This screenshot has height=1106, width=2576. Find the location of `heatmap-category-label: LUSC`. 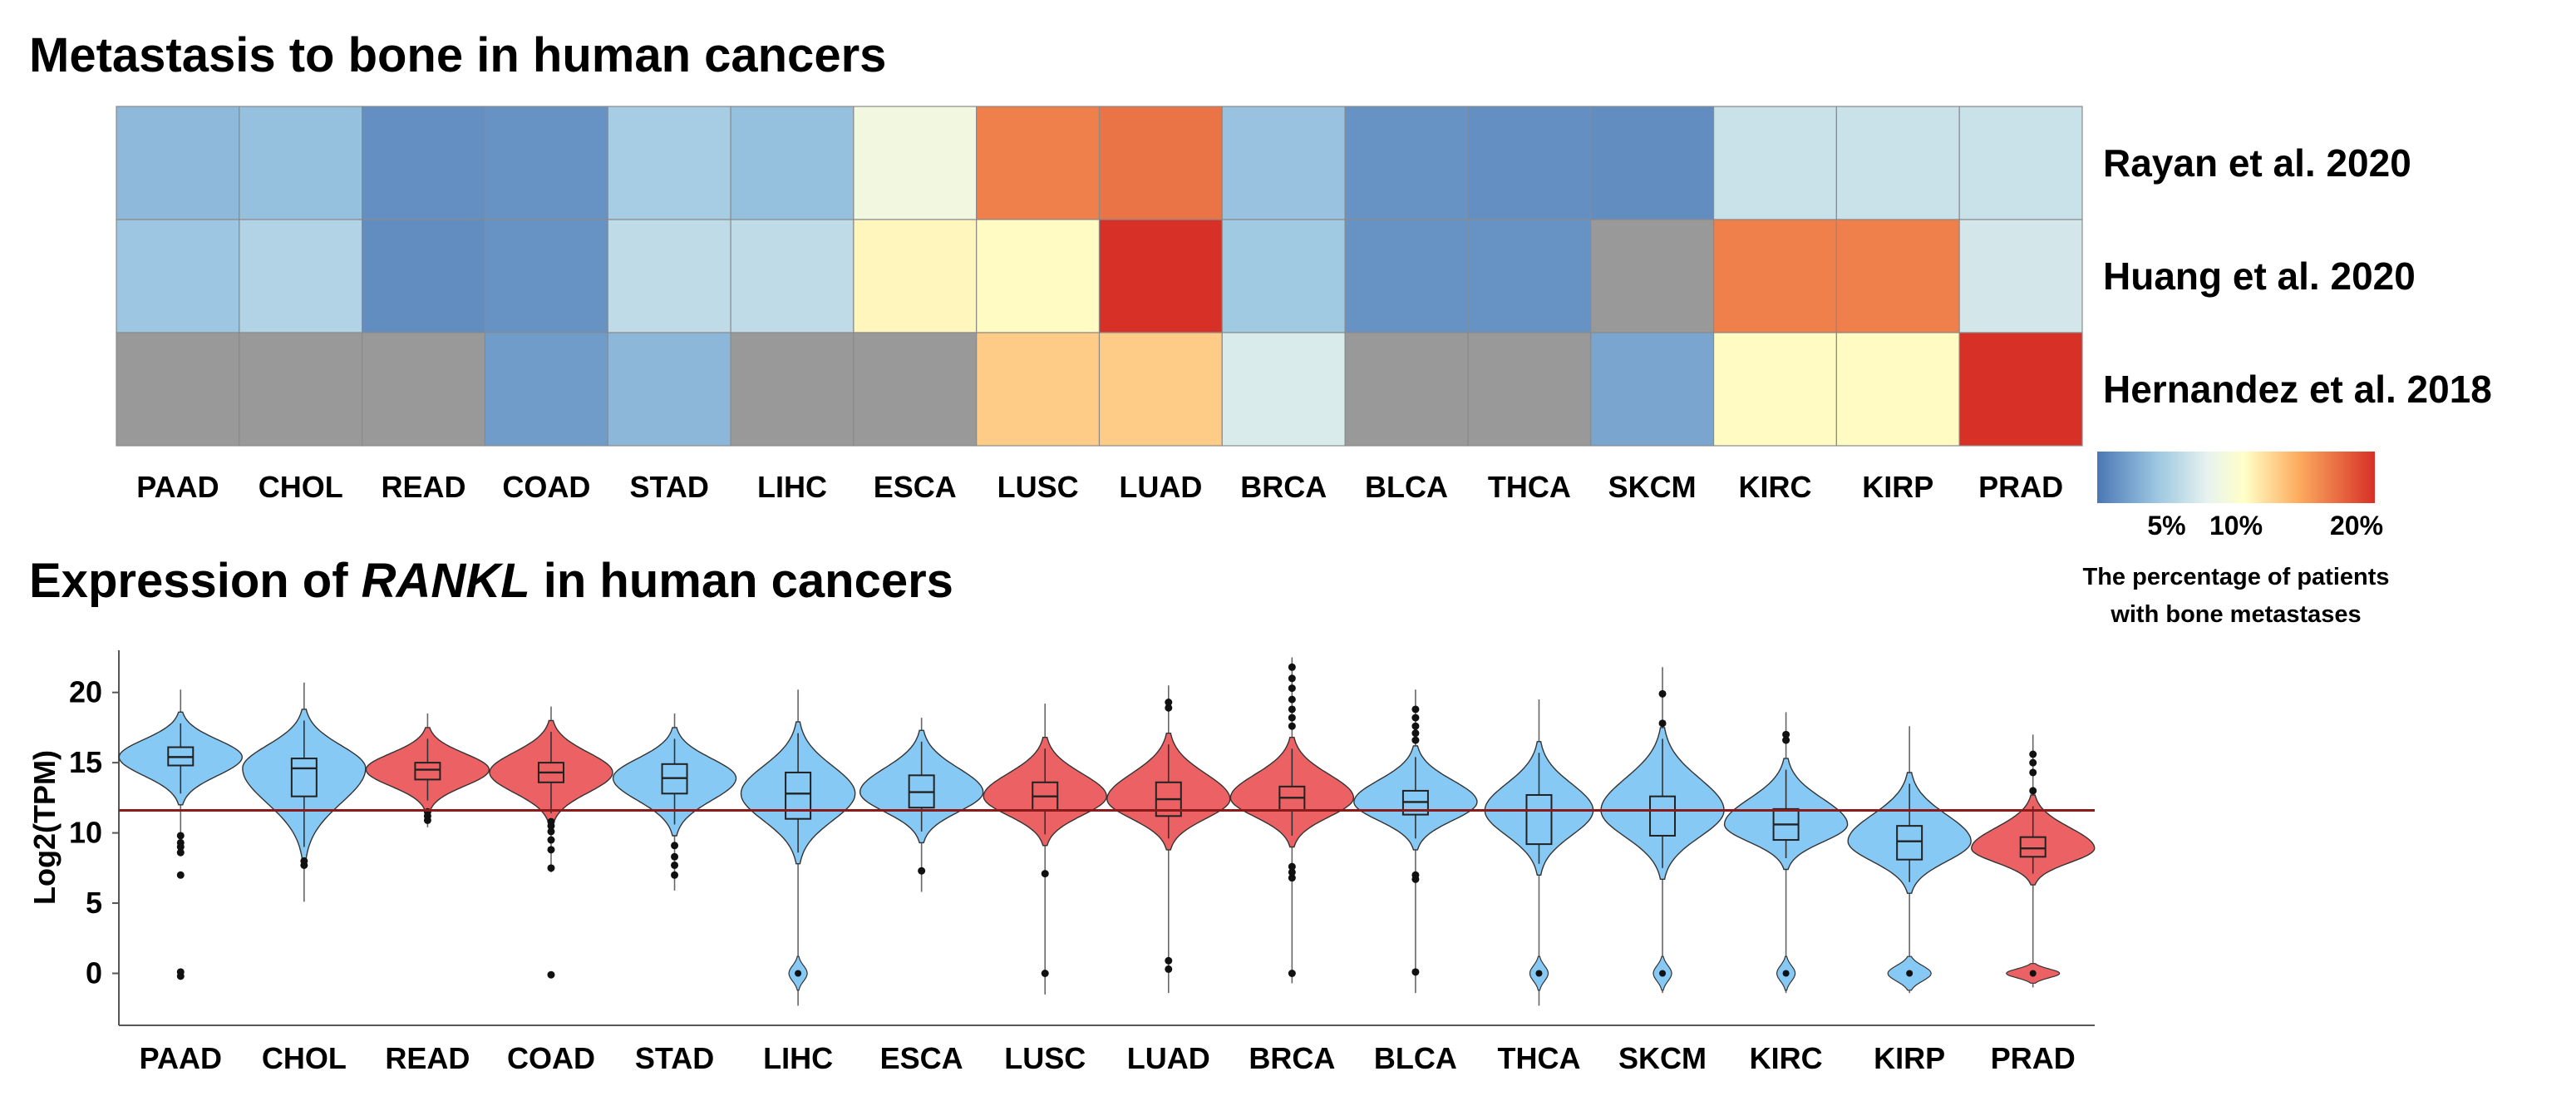

heatmap-category-label: LUSC is located at coordinates (1038, 487).